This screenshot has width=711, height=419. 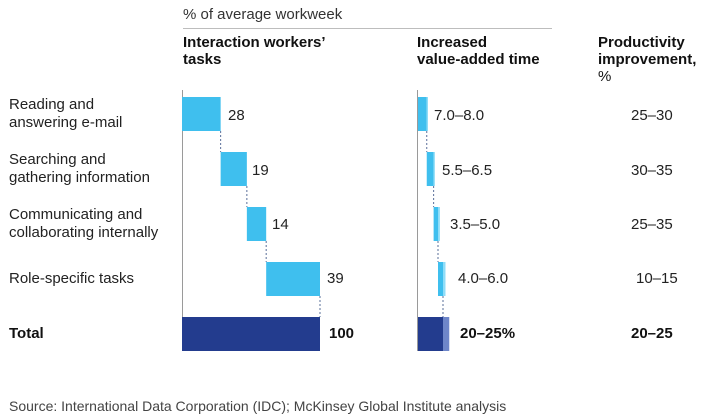 I want to click on added-bar-searching, so click(x=430, y=169).